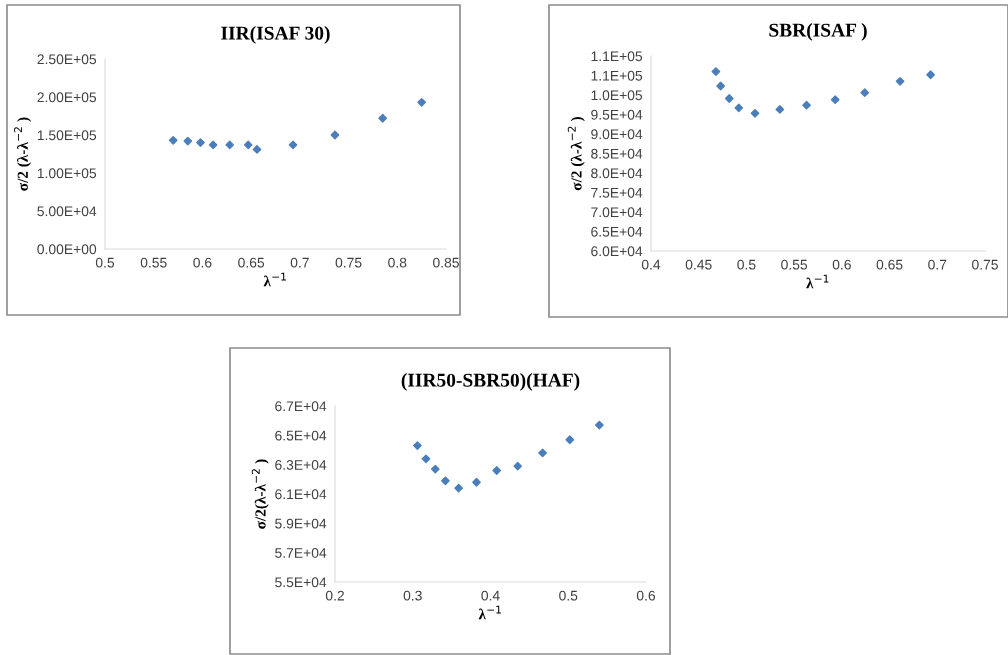  What do you see at coordinates (617, 134) in the screenshot?
I see `y-tick-label: 9.0E+04` at bounding box center [617, 134].